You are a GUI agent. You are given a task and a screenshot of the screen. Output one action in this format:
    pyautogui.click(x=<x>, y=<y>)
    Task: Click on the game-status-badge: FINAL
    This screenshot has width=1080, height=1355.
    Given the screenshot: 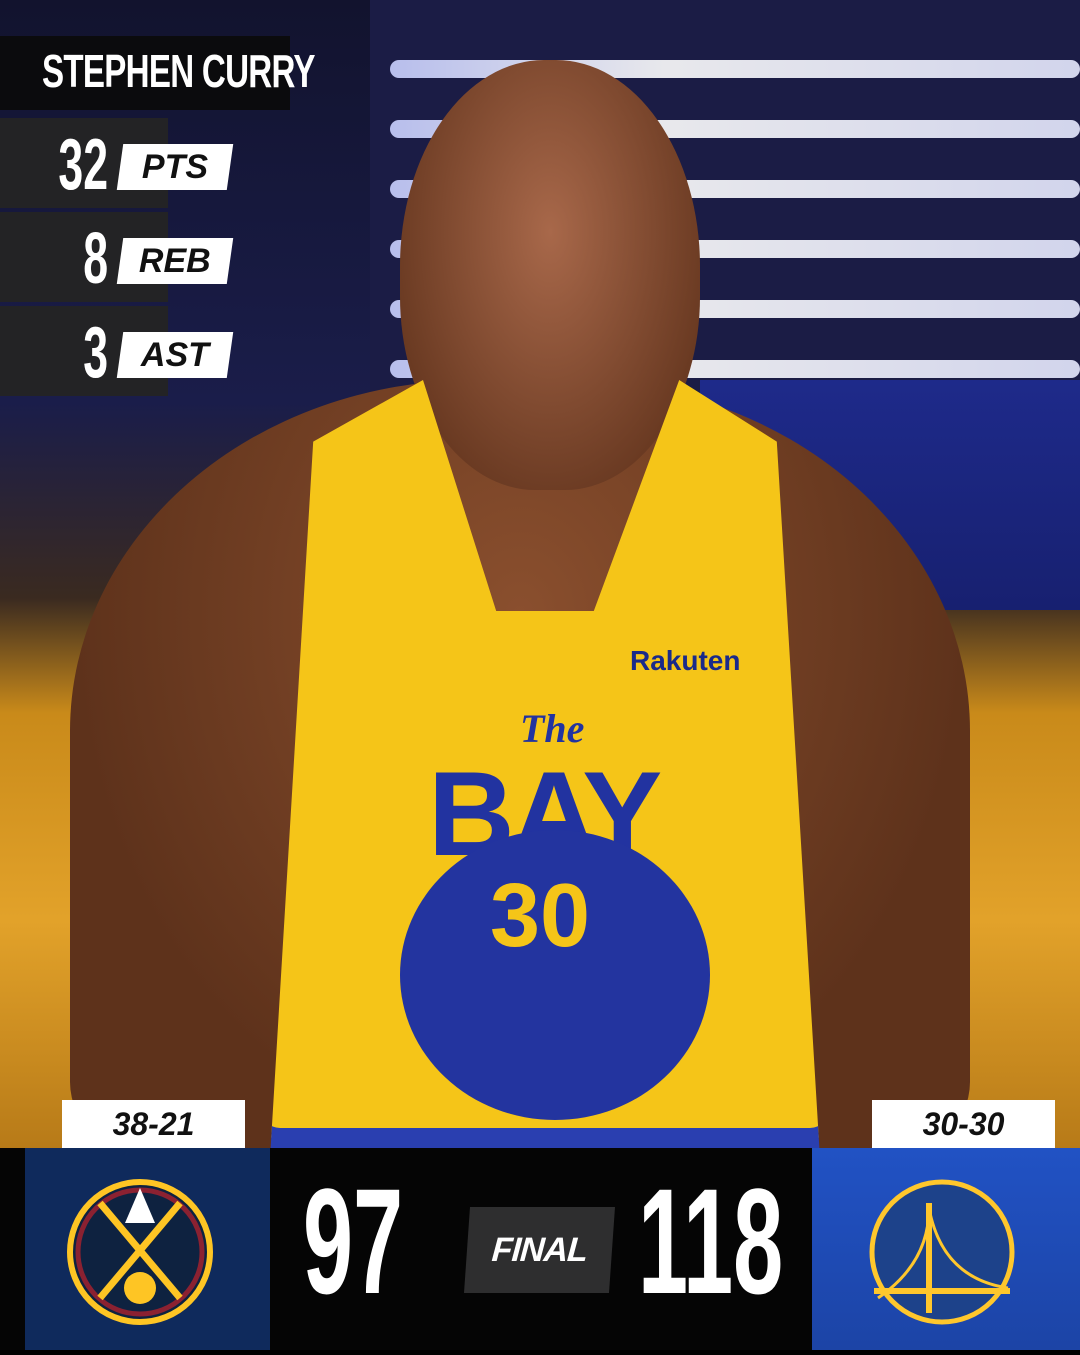 What is the action you would take?
    pyautogui.click(x=539, y=1250)
    